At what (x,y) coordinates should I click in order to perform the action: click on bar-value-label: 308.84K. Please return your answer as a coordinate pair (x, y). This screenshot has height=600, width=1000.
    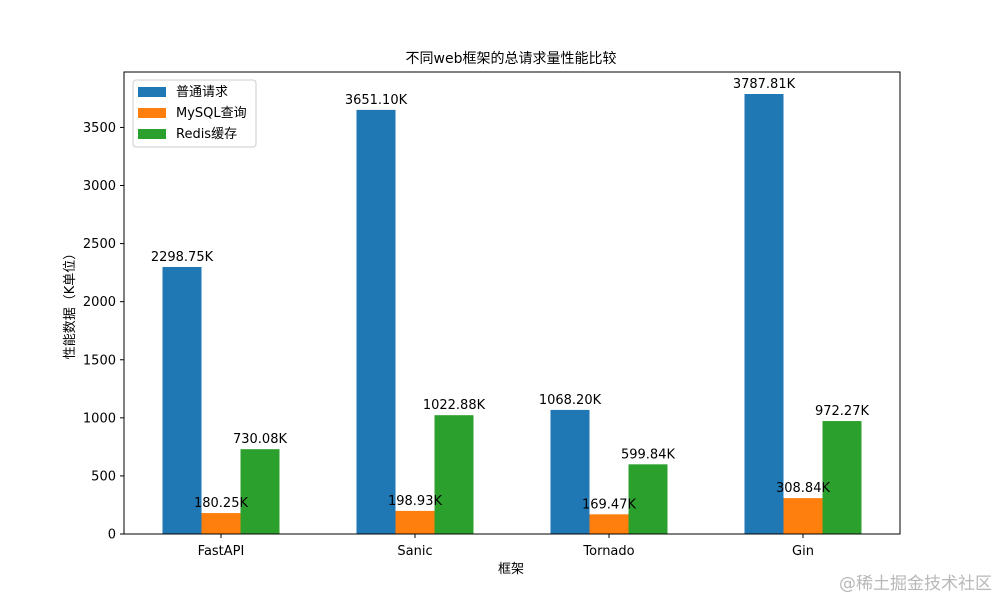
    Looking at the image, I should click on (803, 488).